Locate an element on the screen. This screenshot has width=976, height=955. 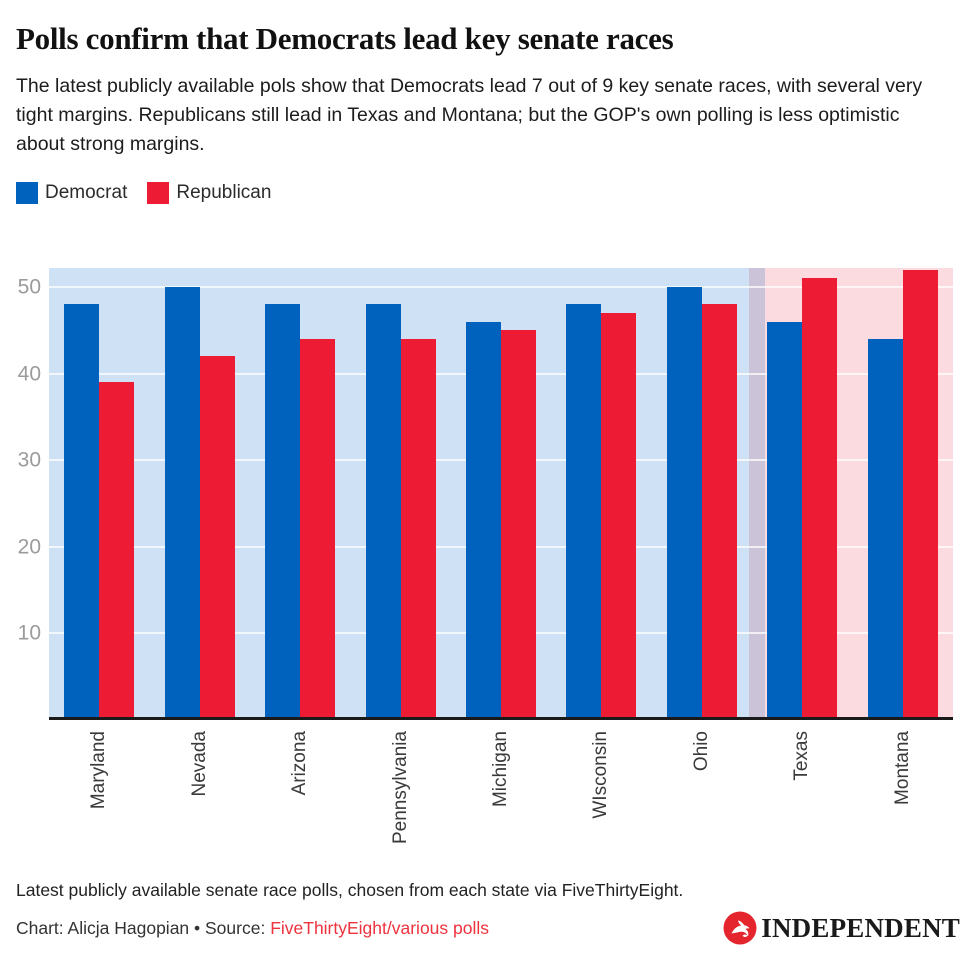
bar-democrat-michigan is located at coordinates (483, 520).